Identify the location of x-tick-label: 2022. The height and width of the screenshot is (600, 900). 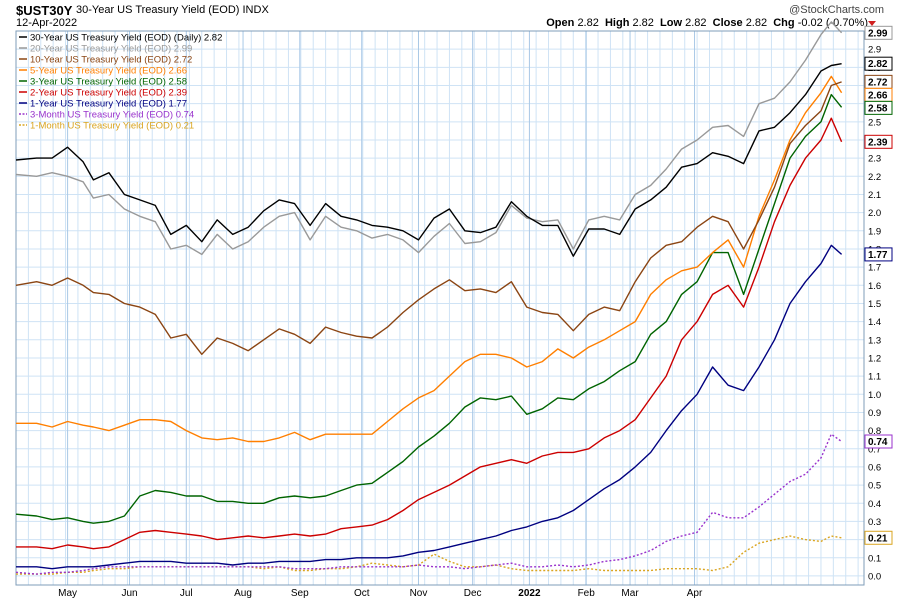
(529, 593).